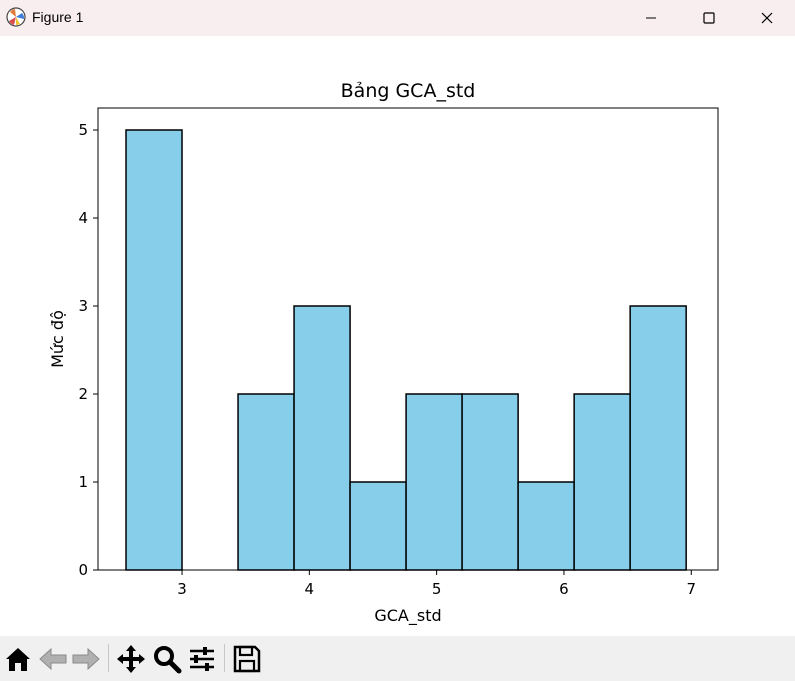  I want to click on x-tick-label: 4, so click(310, 589).